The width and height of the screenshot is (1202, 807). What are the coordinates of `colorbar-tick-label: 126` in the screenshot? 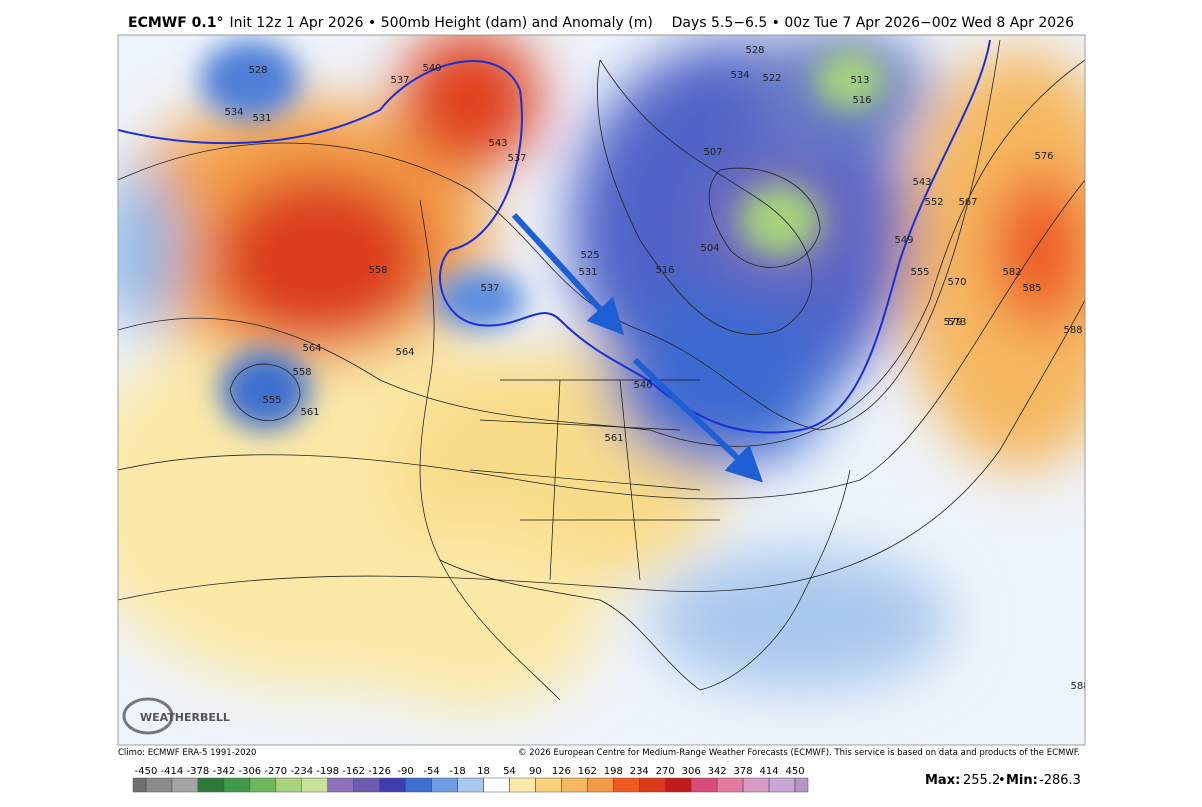 It's located at (561, 771).